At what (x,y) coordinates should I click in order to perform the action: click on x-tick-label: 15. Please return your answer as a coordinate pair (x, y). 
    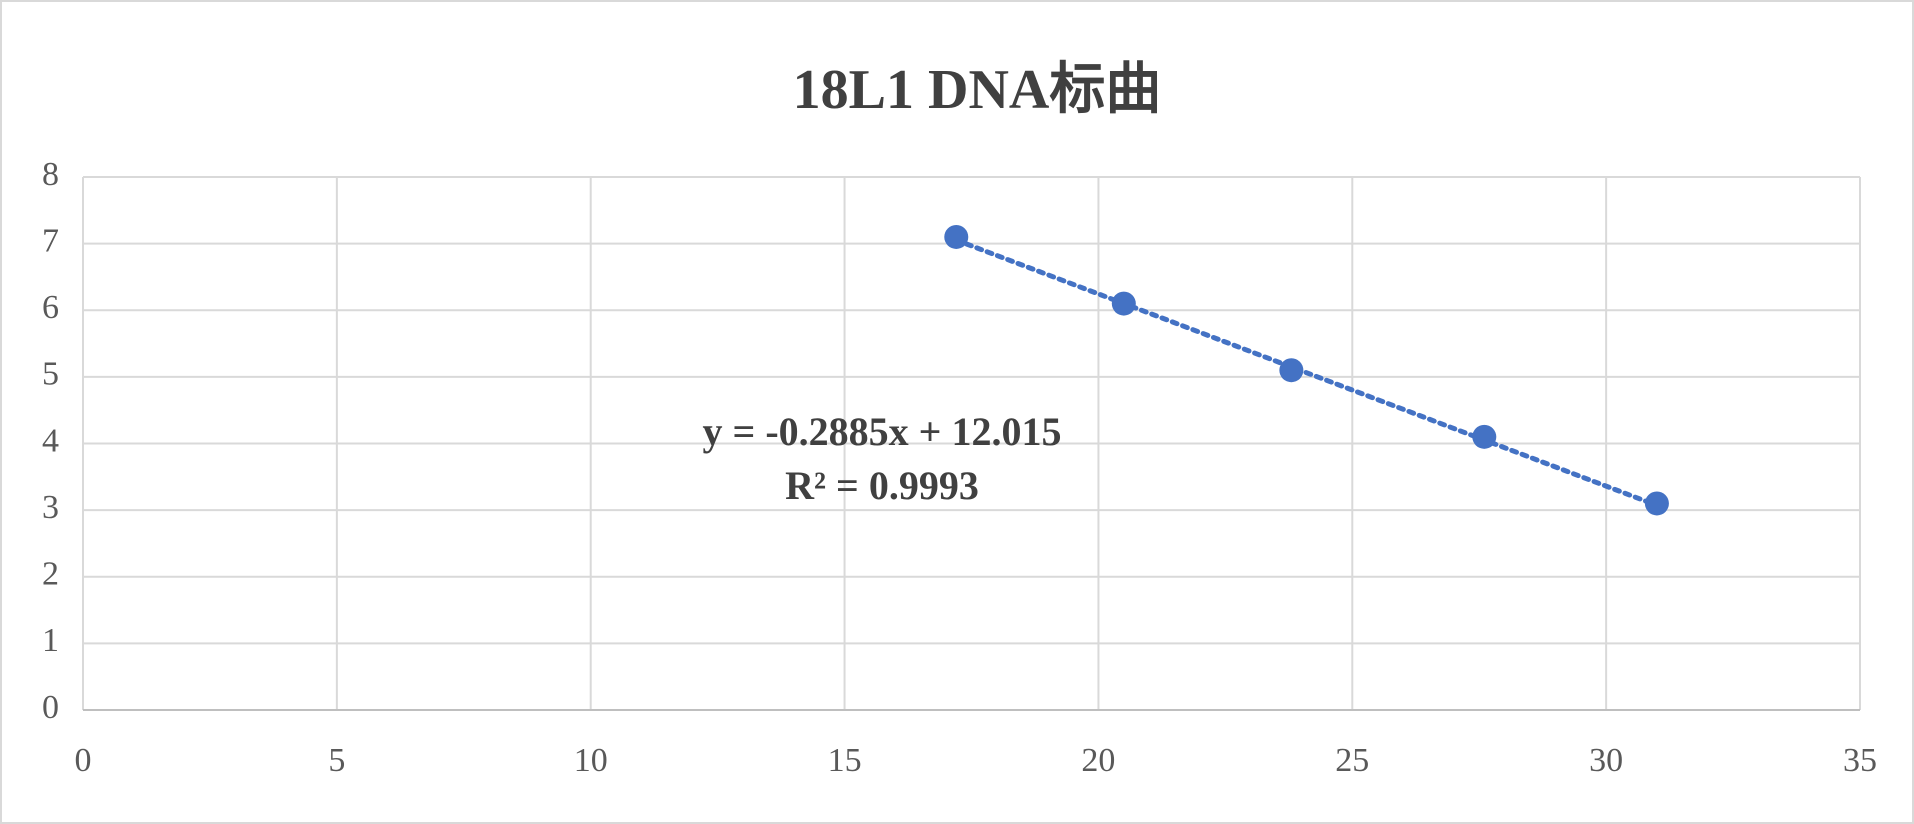
    Looking at the image, I should click on (845, 760).